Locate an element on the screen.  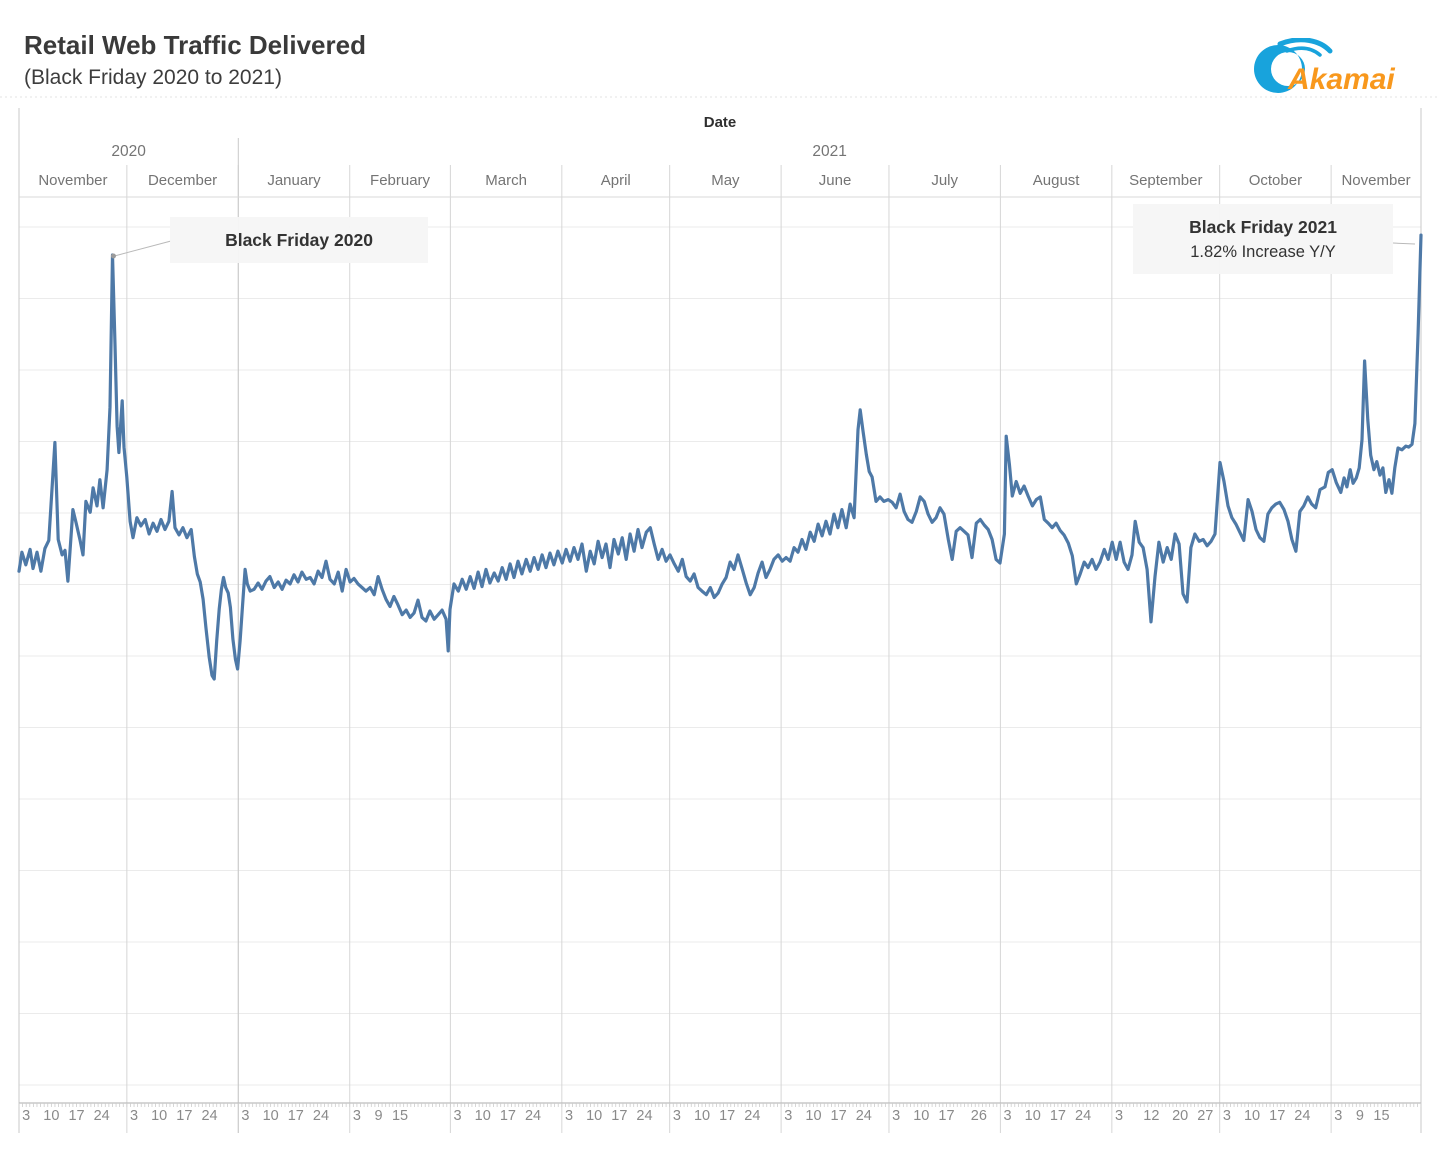
page-subtitle: (Black Friday 2020 to 2021) is located at coordinates (153, 77).